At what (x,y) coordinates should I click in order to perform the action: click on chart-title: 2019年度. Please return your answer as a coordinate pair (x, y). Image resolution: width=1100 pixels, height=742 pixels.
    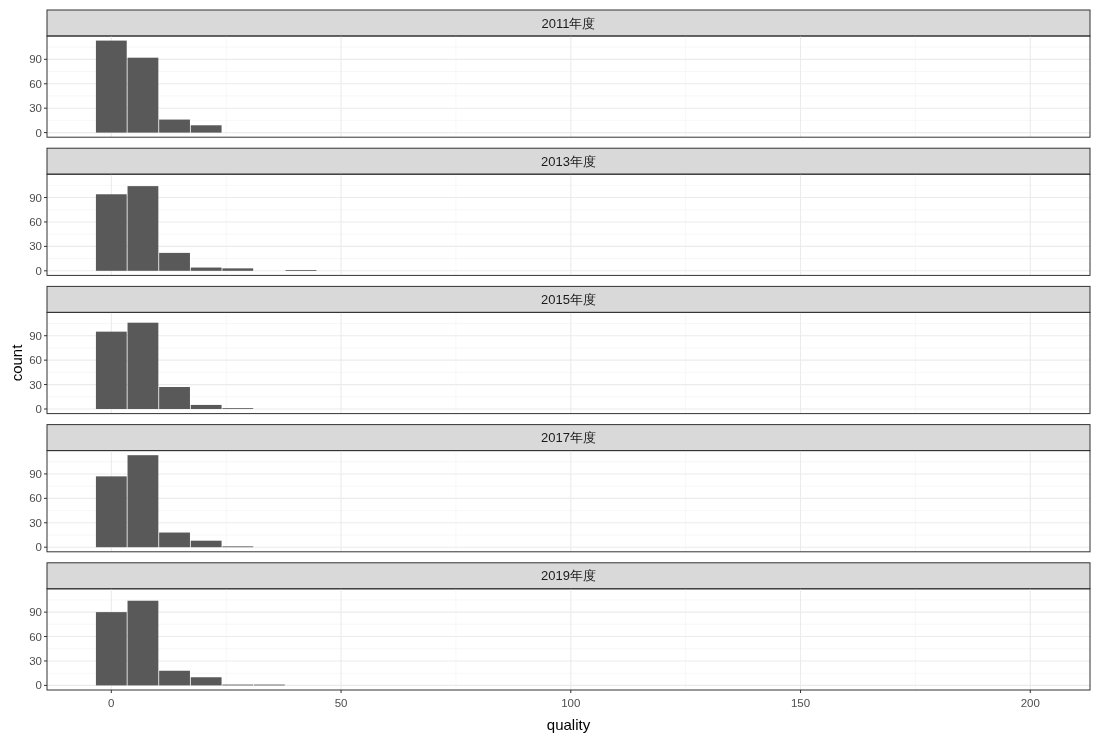
    Looking at the image, I should click on (568, 576).